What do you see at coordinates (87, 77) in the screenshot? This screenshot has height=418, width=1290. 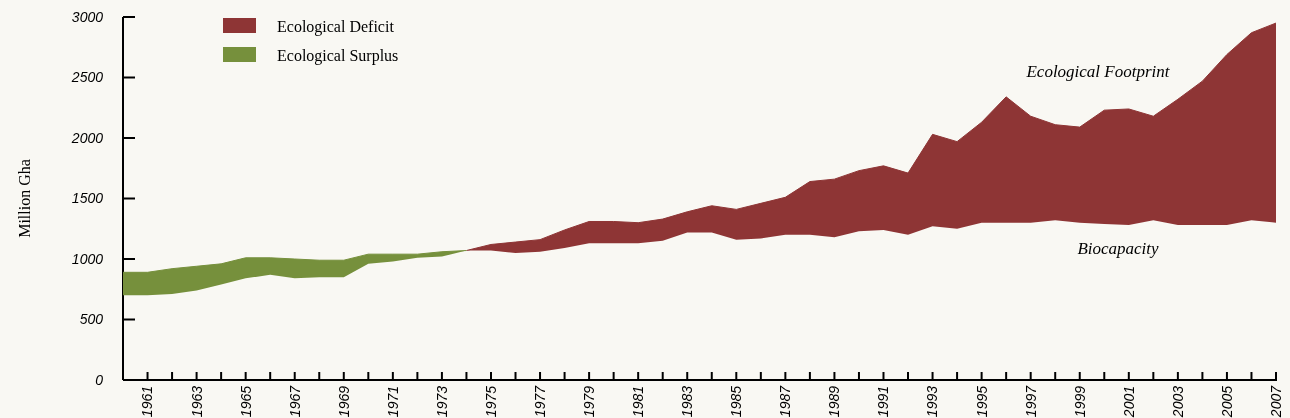 I see `y-tick-label: 2500` at bounding box center [87, 77].